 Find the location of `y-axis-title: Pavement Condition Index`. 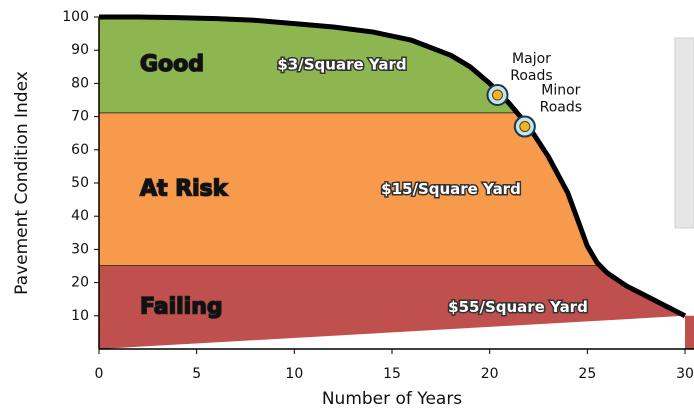

y-axis-title: Pavement Condition Index is located at coordinates (22, 183).